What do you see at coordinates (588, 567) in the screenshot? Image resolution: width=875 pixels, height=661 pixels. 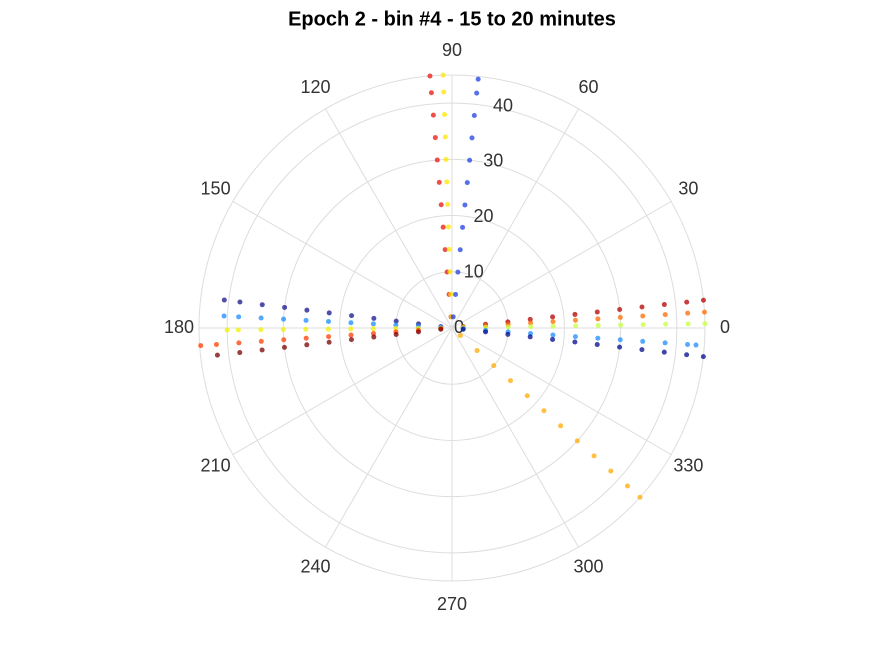 I see `theta-tick-label: 300` at bounding box center [588, 567].